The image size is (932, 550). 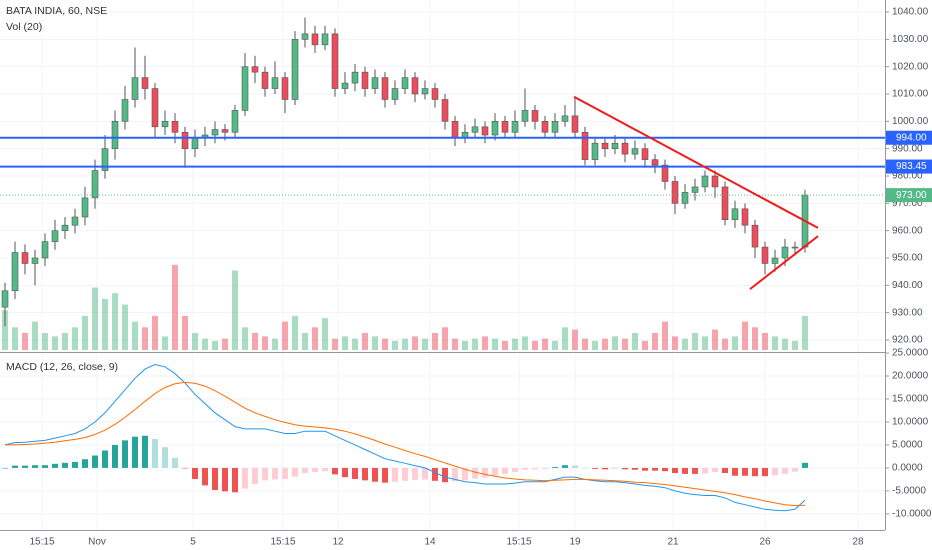 What do you see at coordinates (907, 445) in the screenshot?
I see `y-tick-label: 5.0000` at bounding box center [907, 445].